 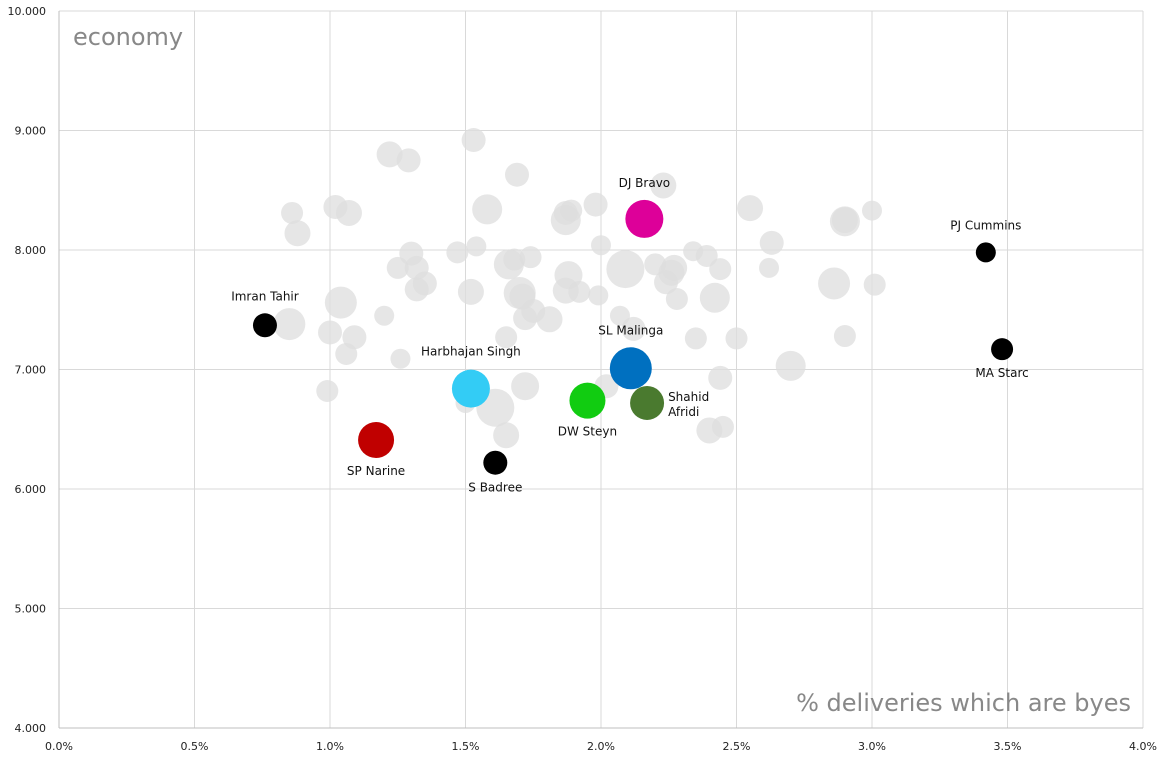 What do you see at coordinates (31, 370) in the screenshot?
I see `y-tick-label: 7.000` at bounding box center [31, 370].